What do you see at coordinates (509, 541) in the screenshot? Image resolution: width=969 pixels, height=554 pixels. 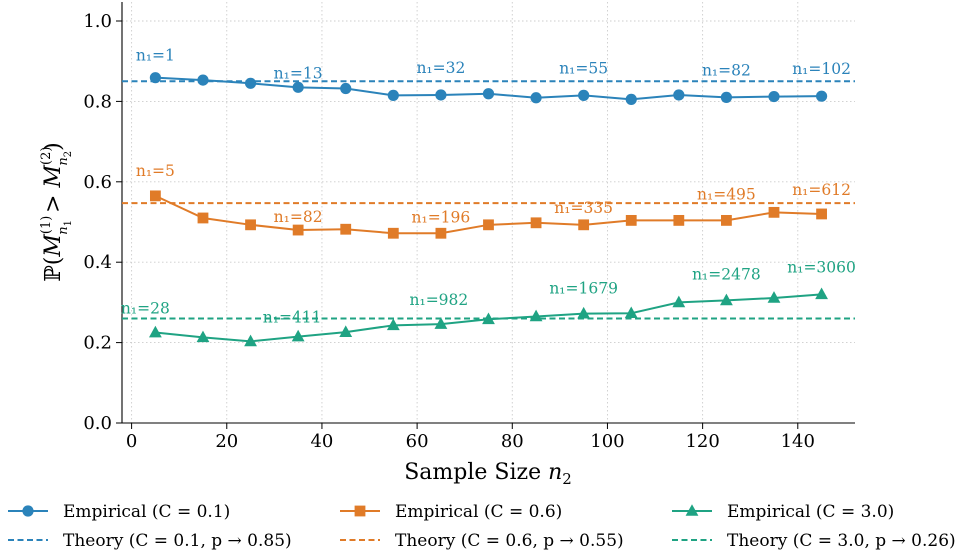 I see `legend-label: Theory (C = 0.6, p → 0.55)` at bounding box center [509, 541].